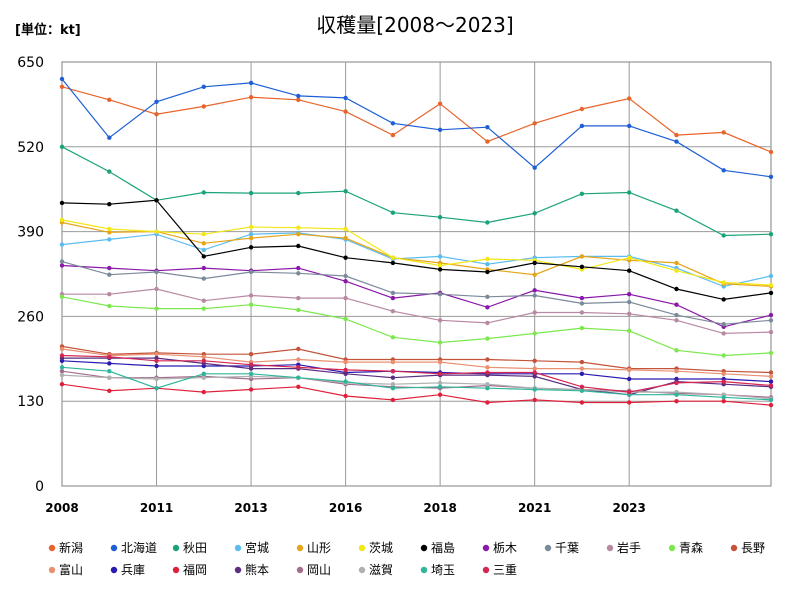 This screenshot has height=600, width=800. What do you see at coordinates (250, 508) in the screenshot?
I see `x-tick-label: 2013` at bounding box center [250, 508].